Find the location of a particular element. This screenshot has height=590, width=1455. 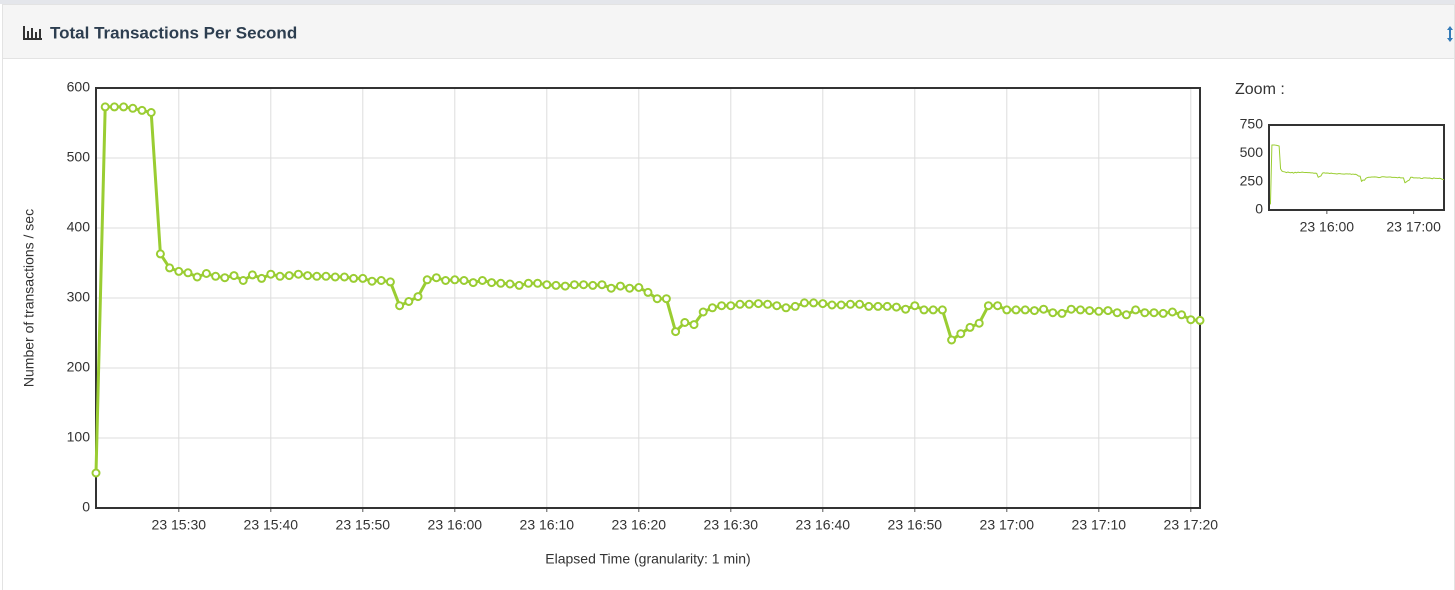

x-tick-label: 23 15:50 is located at coordinates (363, 525).